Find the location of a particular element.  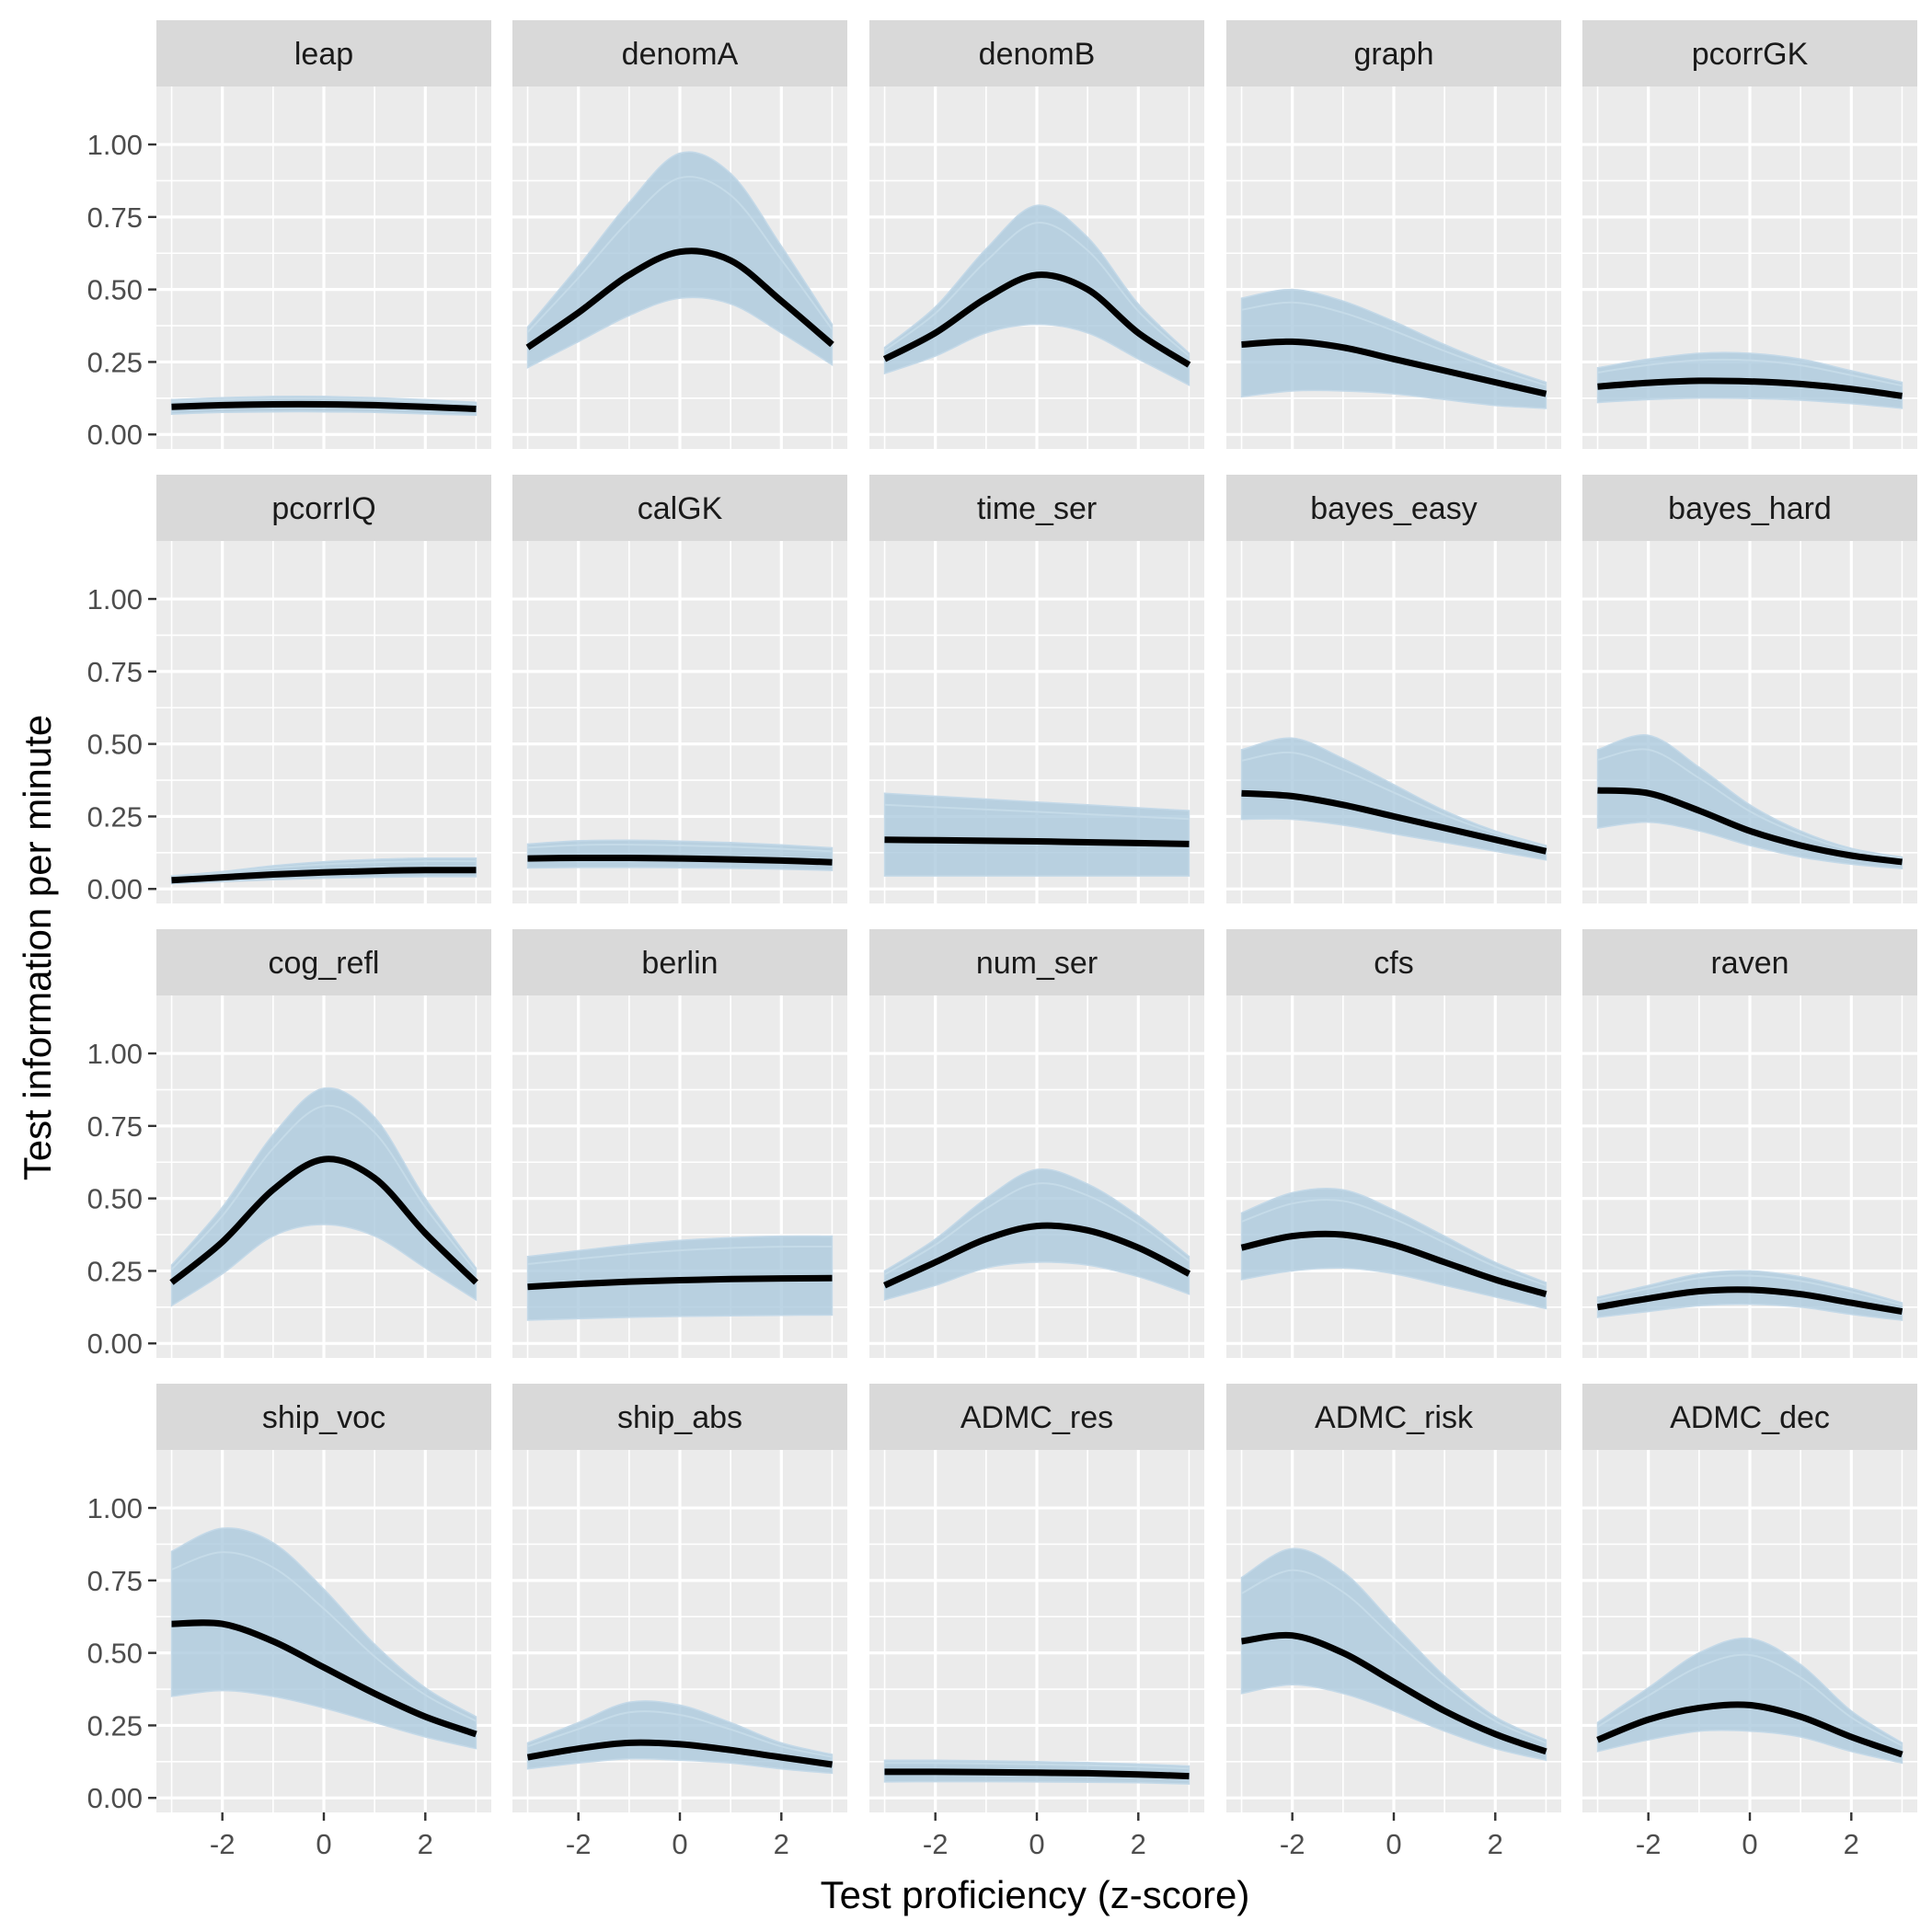

facet-title: cfs is located at coordinates (1393, 963).